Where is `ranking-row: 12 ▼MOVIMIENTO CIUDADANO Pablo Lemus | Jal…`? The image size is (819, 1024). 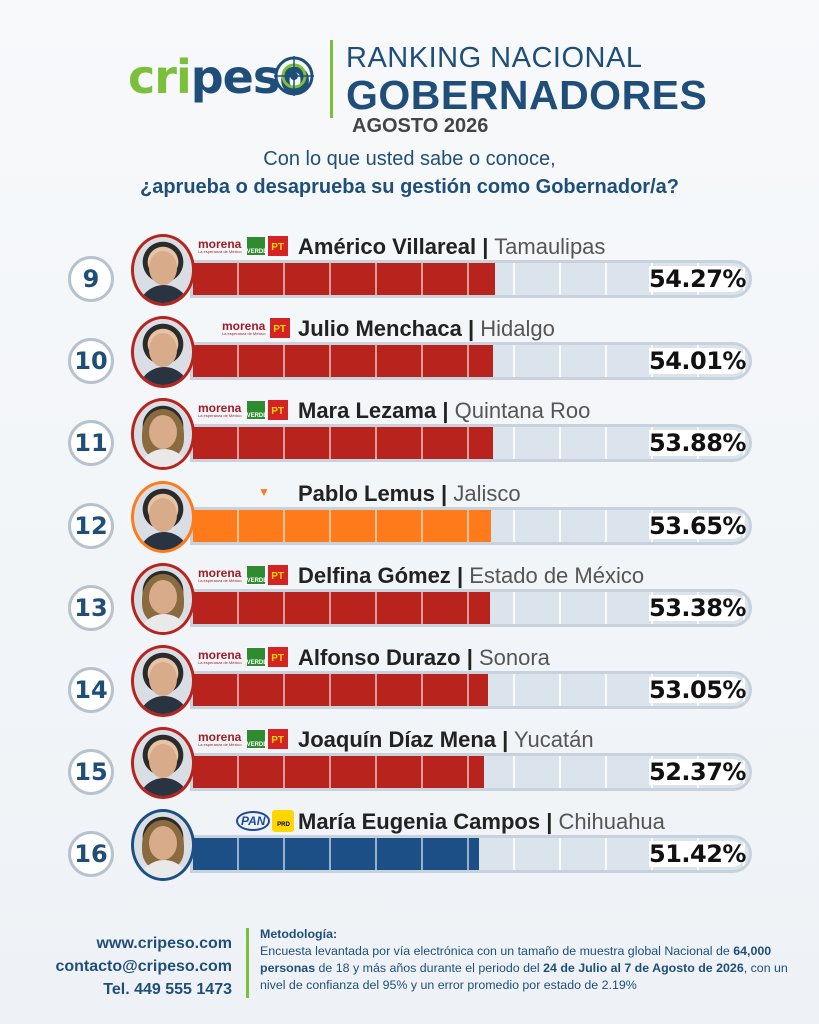 ranking-row: 12 ▼MOVIMIENTO CIUDADANO Pablo Lemus | Jal… is located at coordinates (409, 521).